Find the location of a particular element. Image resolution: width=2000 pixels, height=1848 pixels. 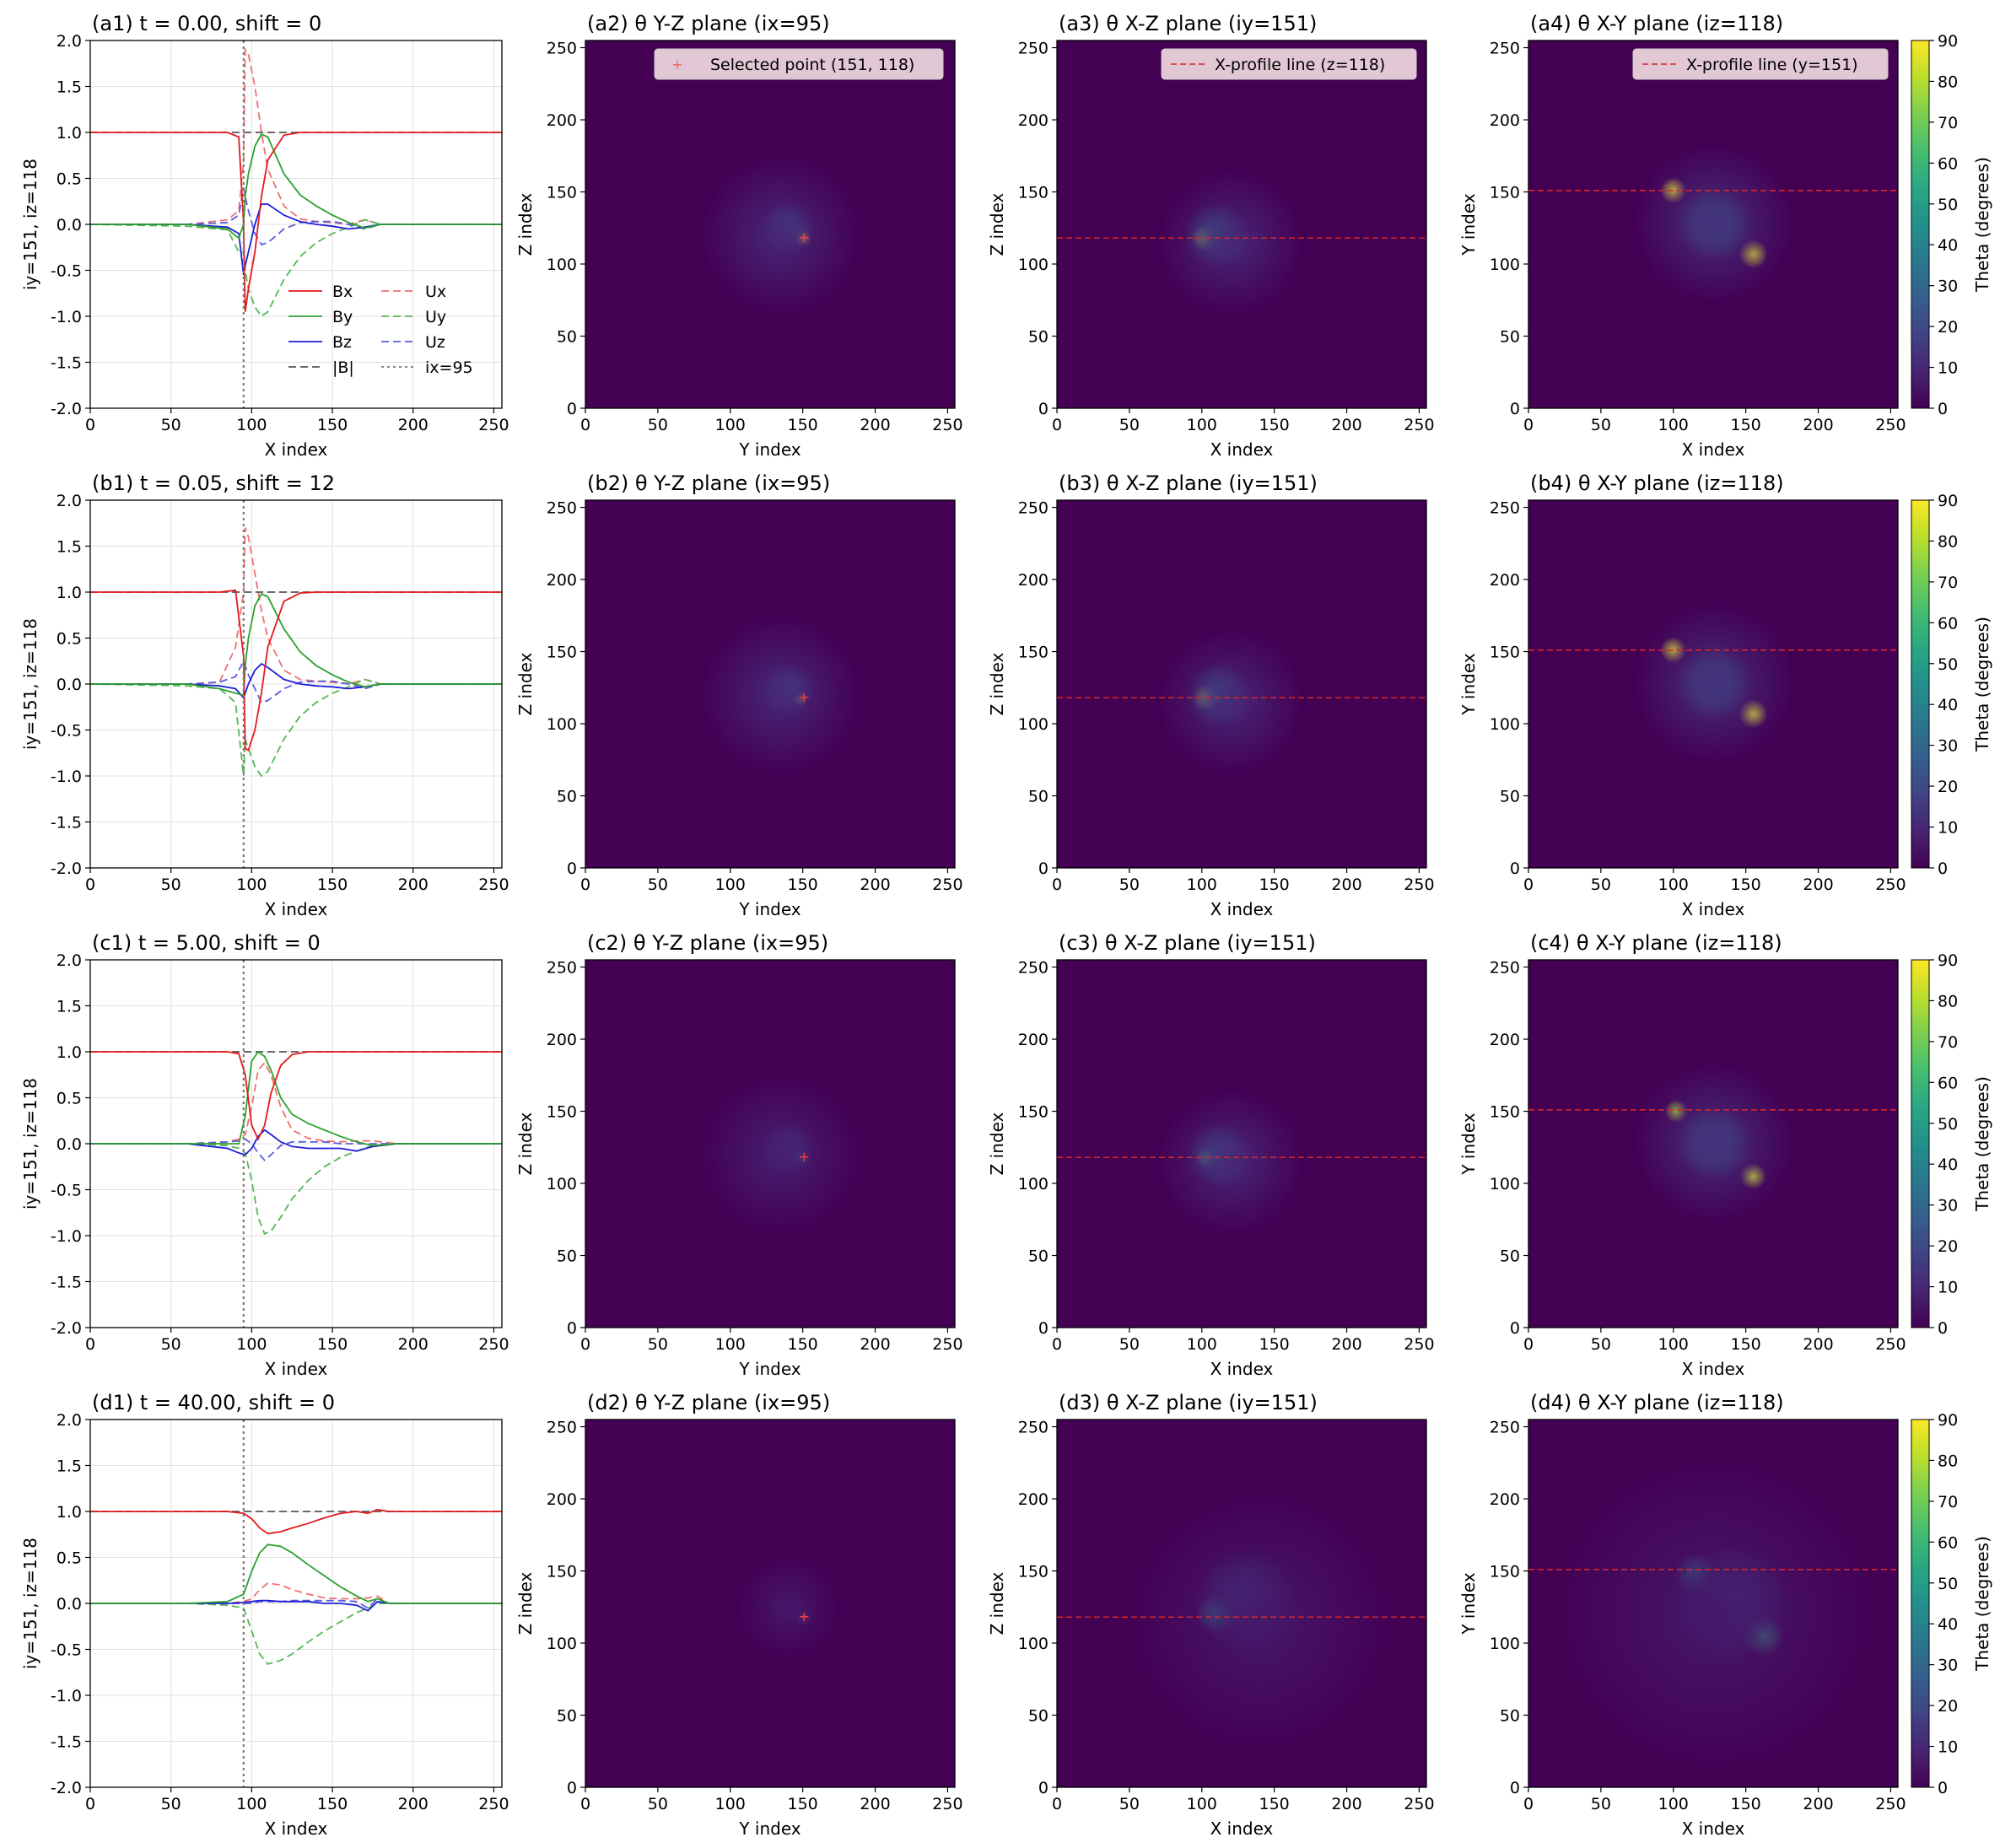

legend-label-uy: Uy is located at coordinates (435, 317).